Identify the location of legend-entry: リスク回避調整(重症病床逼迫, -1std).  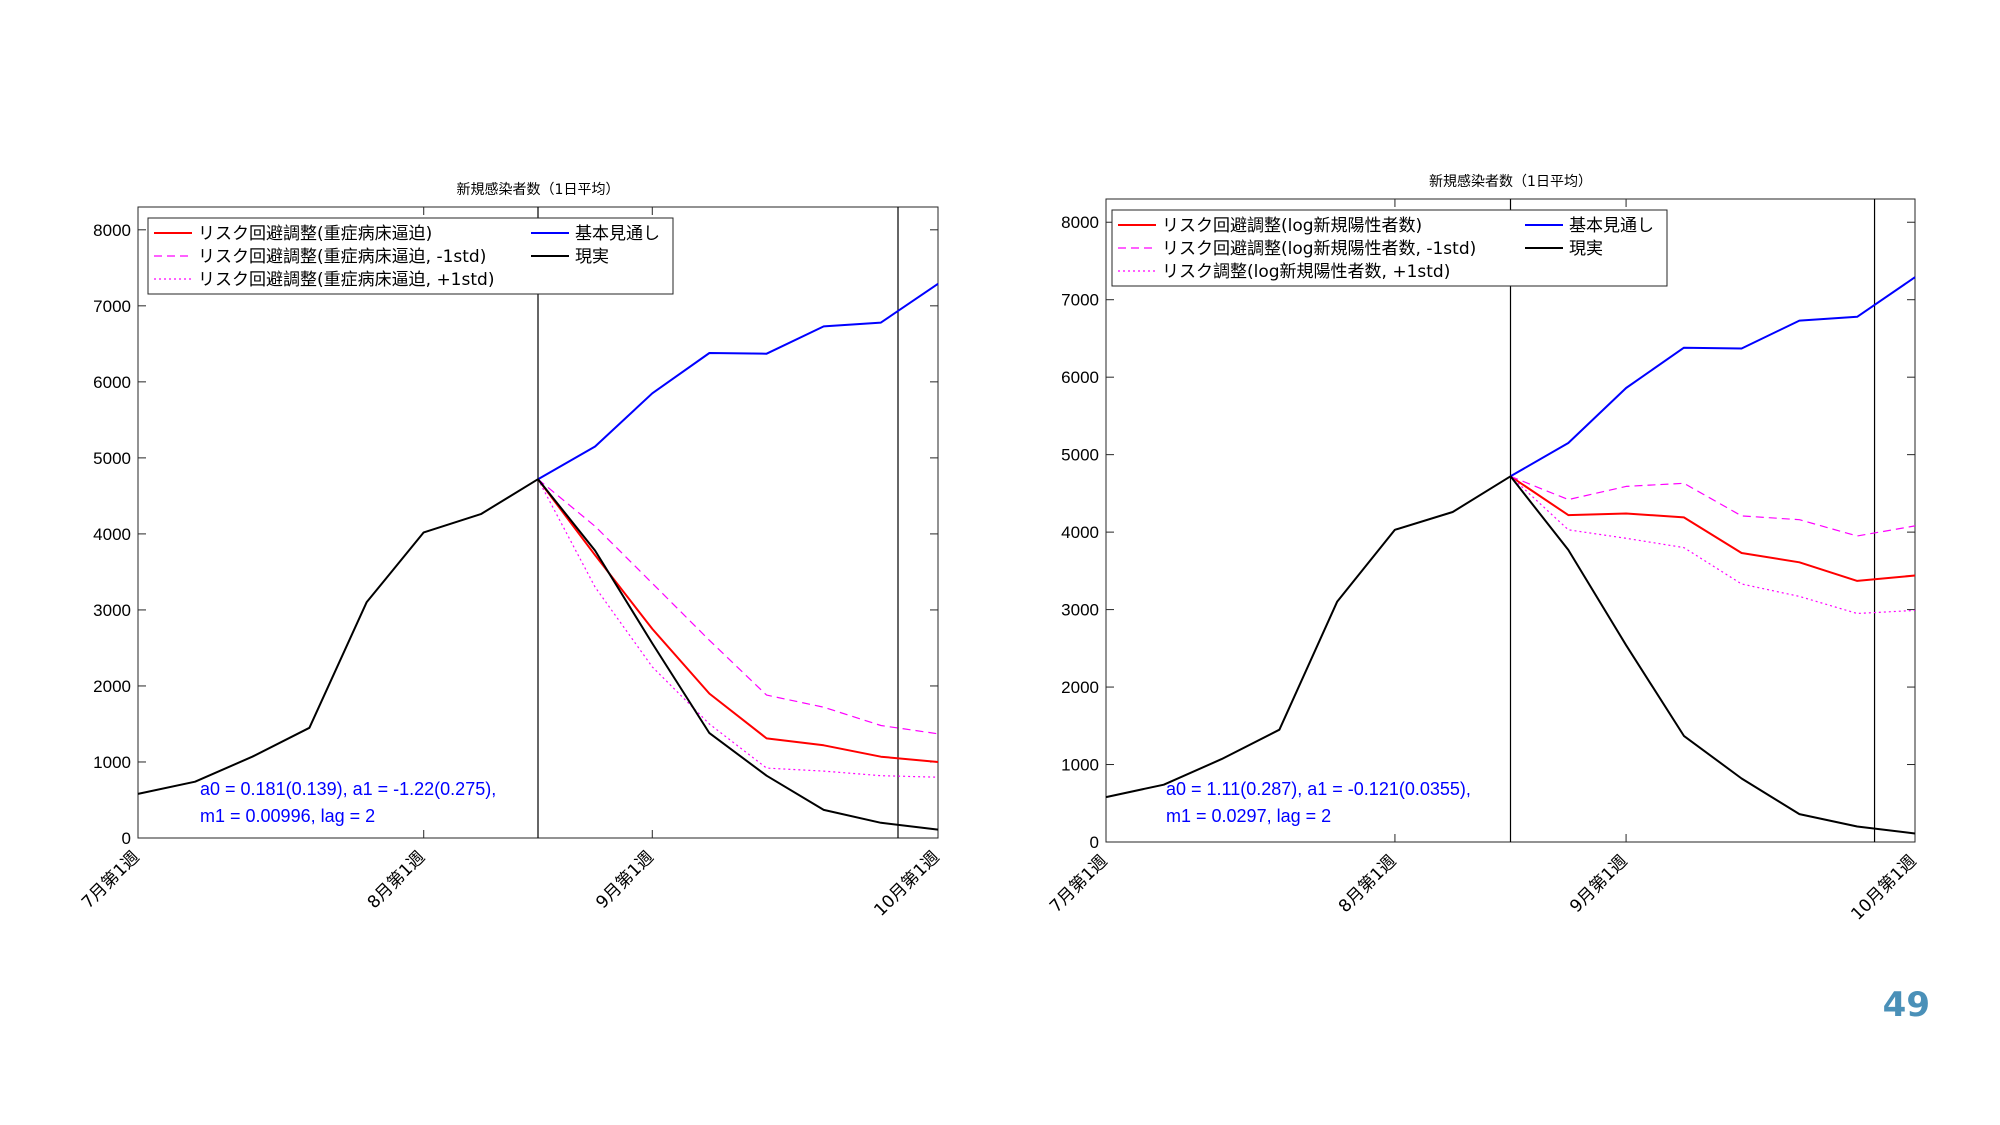
(342, 257).